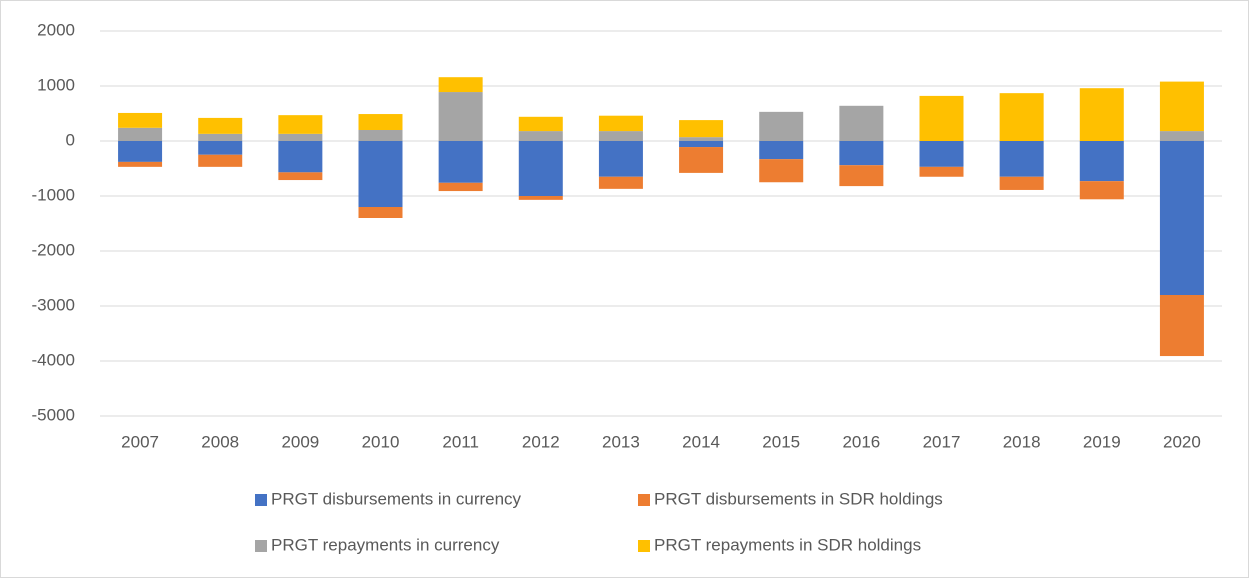  I want to click on x-tick-label: 2015, so click(781, 441).